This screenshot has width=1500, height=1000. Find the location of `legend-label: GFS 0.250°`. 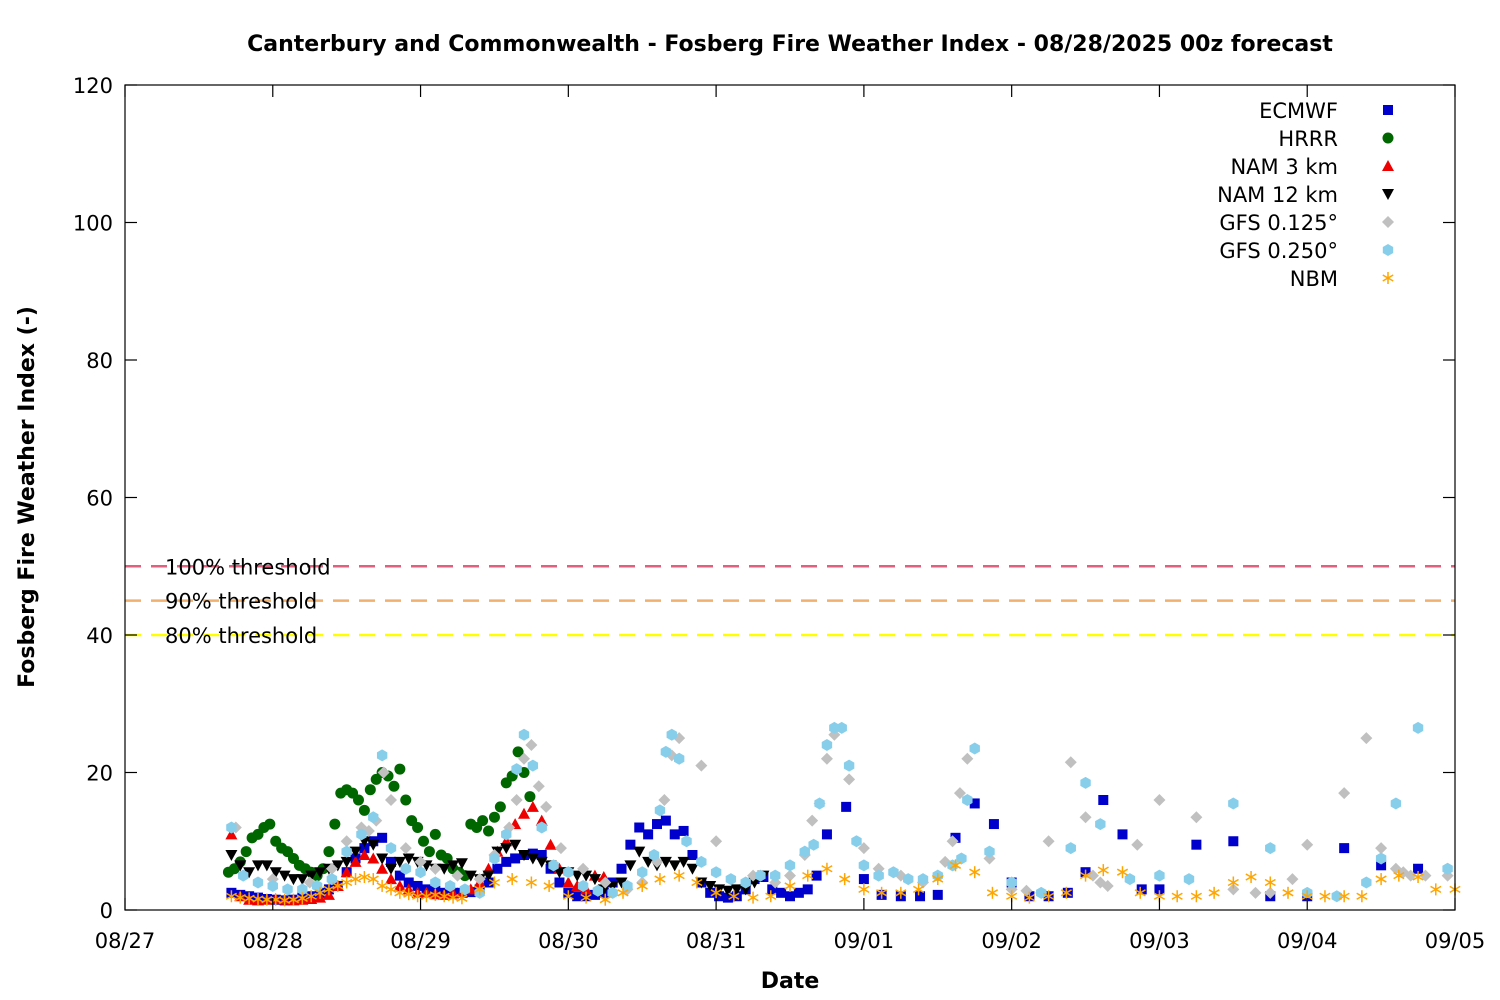

legend-label: GFS 0.250° is located at coordinates (1278, 251).